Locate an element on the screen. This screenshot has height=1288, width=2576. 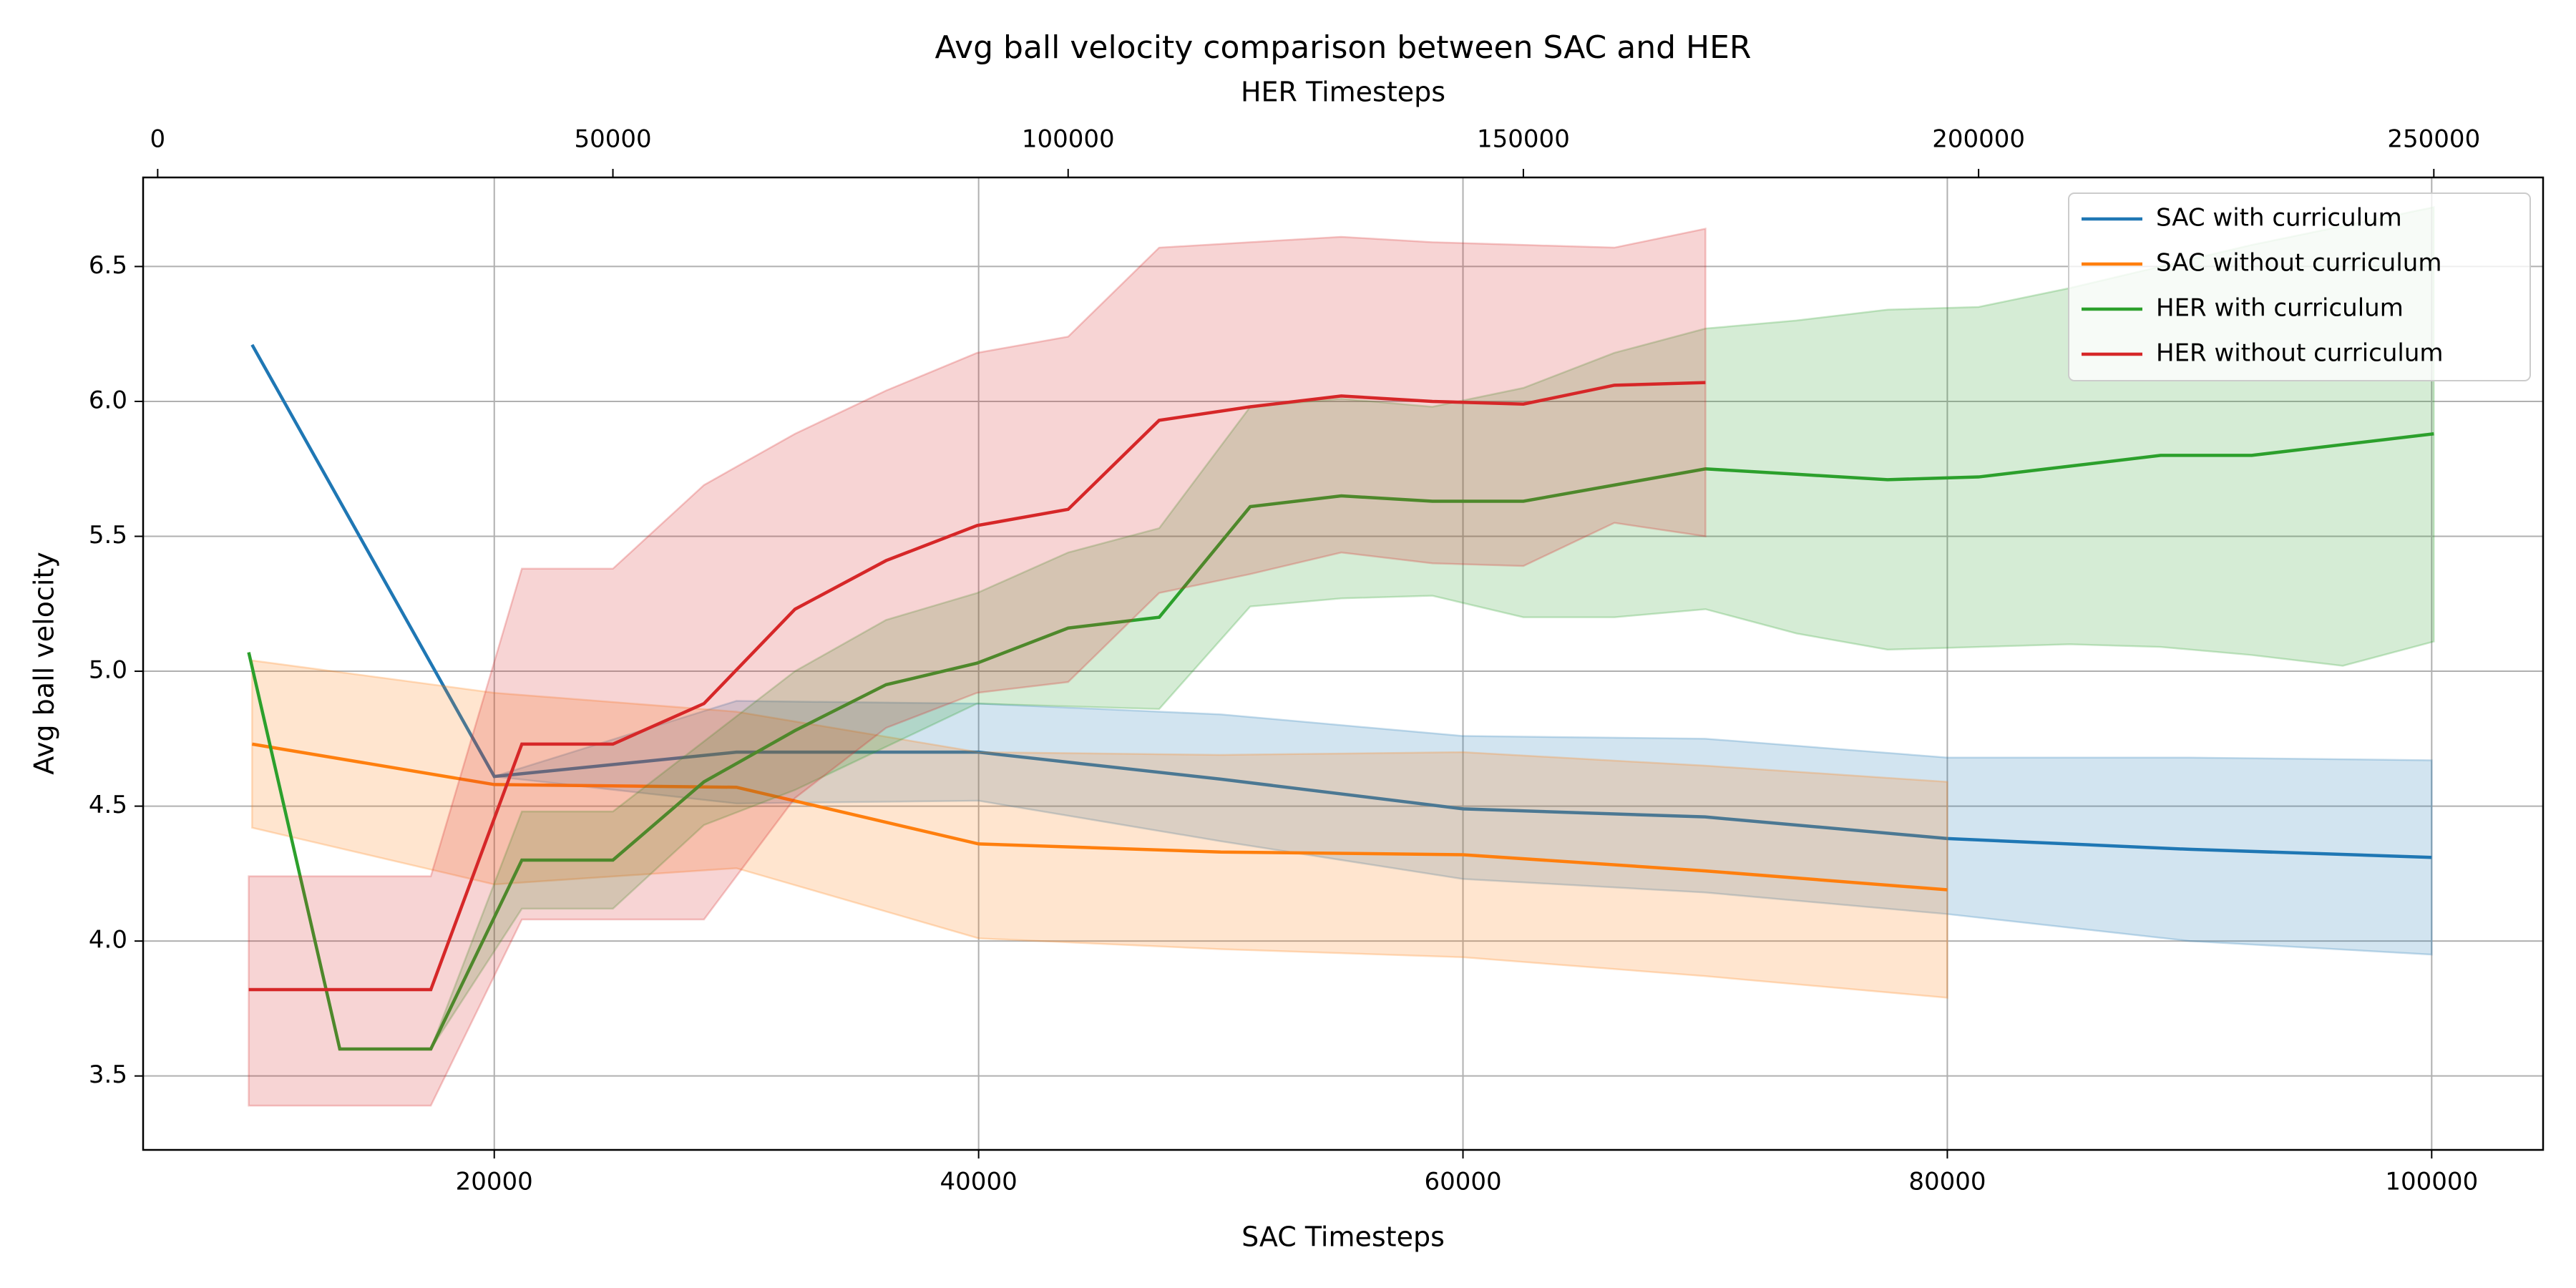
x-tick-label: 40000 is located at coordinates (979, 1182).